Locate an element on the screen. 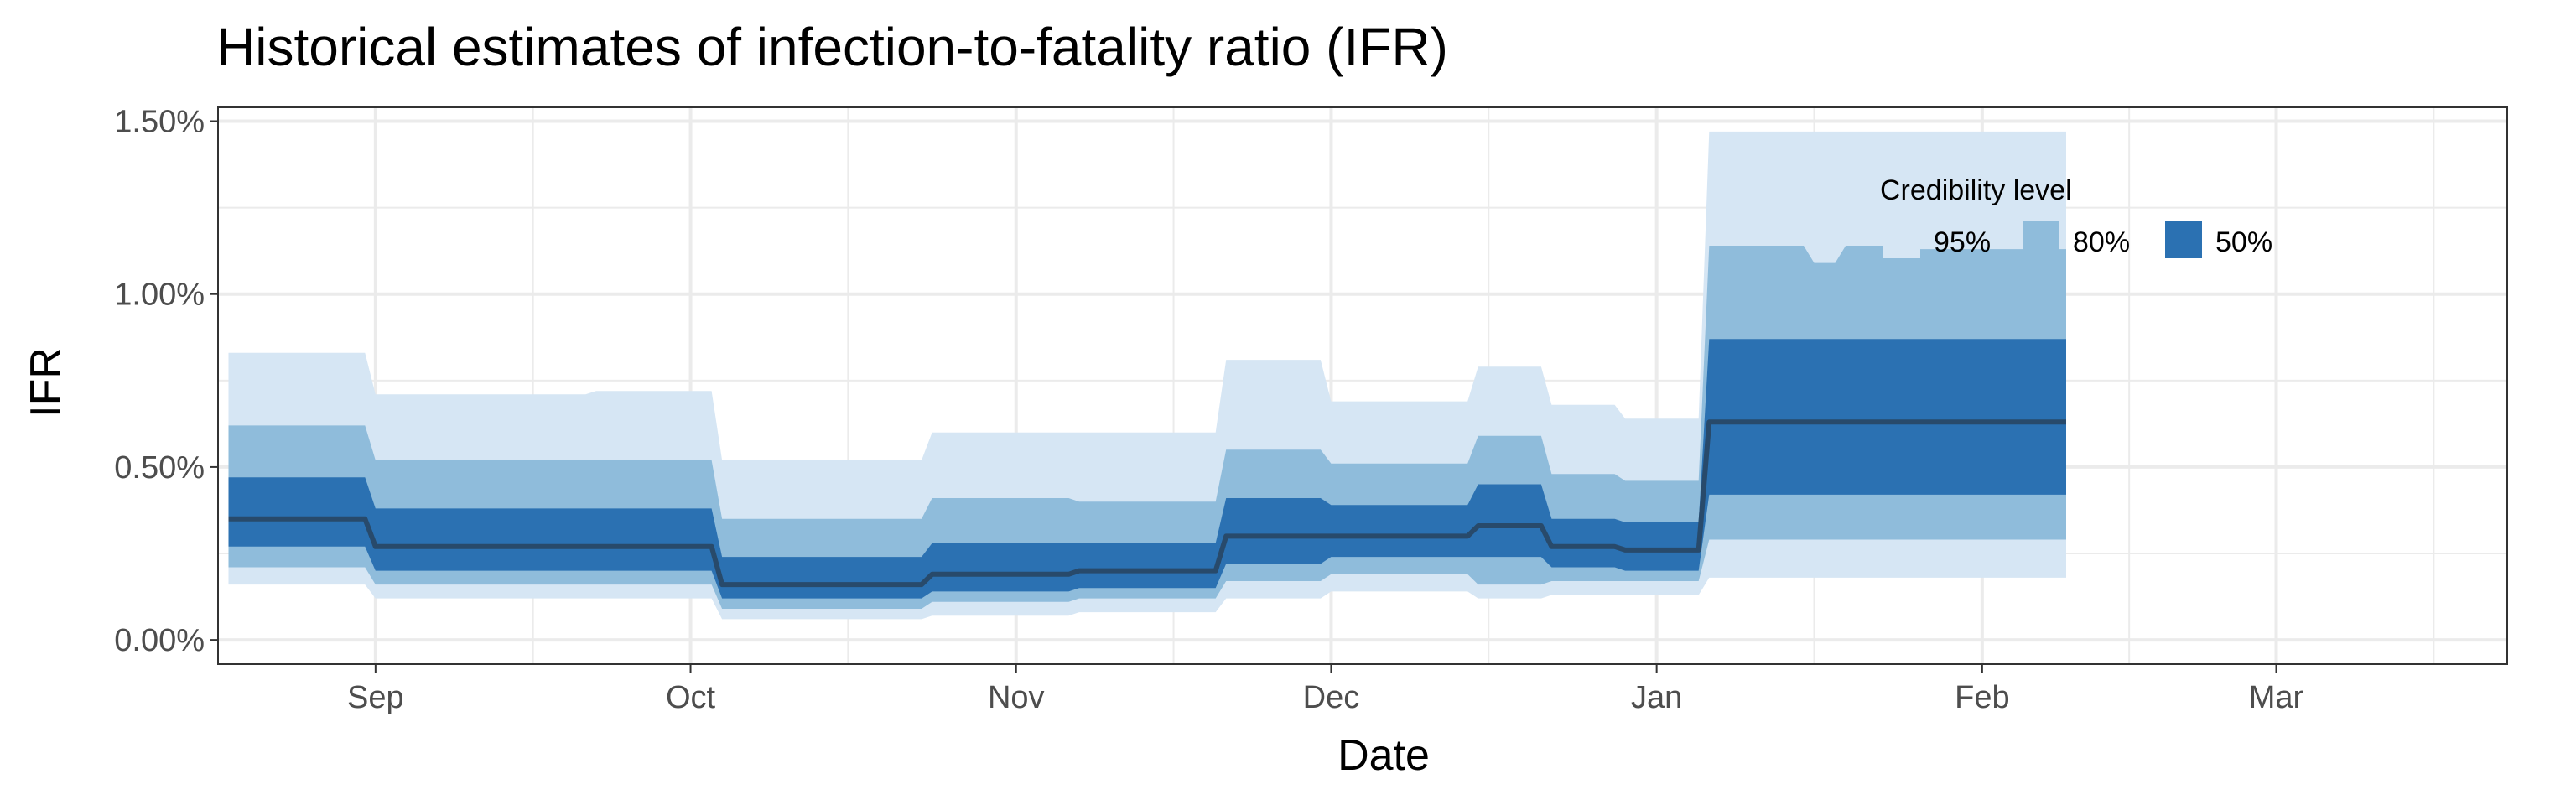 The image size is (2576, 805). x-tick-label: Jan is located at coordinates (1656, 697).